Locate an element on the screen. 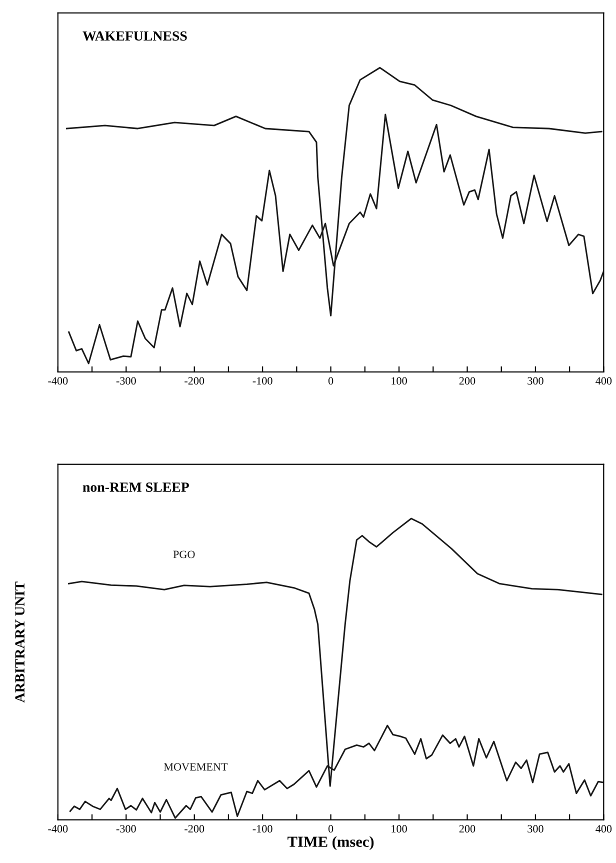  chart-title: non-REM SLEEP is located at coordinates (135, 487).